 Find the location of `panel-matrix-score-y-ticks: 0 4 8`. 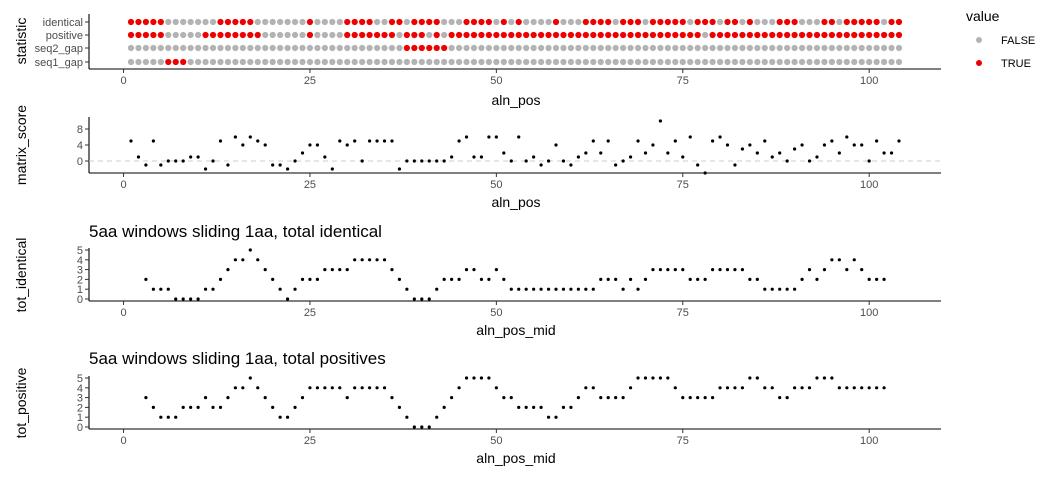

panel-matrix-score-y-ticks: 0 4 8 is located at coordinates (83, 145).